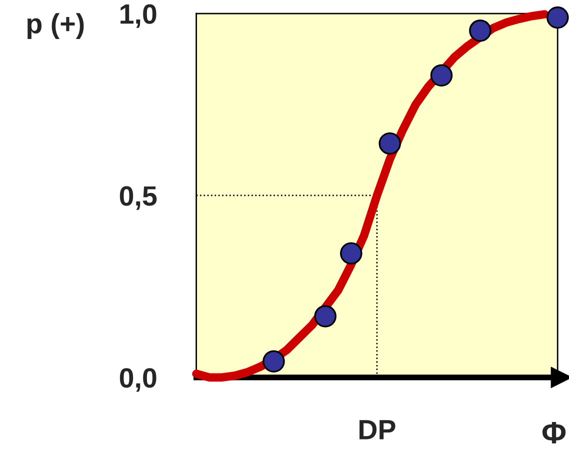 The image size is (569, 452). Describe the element at coordinates (138, 198) in the screenshot. I see `y-tick-label: 0,5` at that location.